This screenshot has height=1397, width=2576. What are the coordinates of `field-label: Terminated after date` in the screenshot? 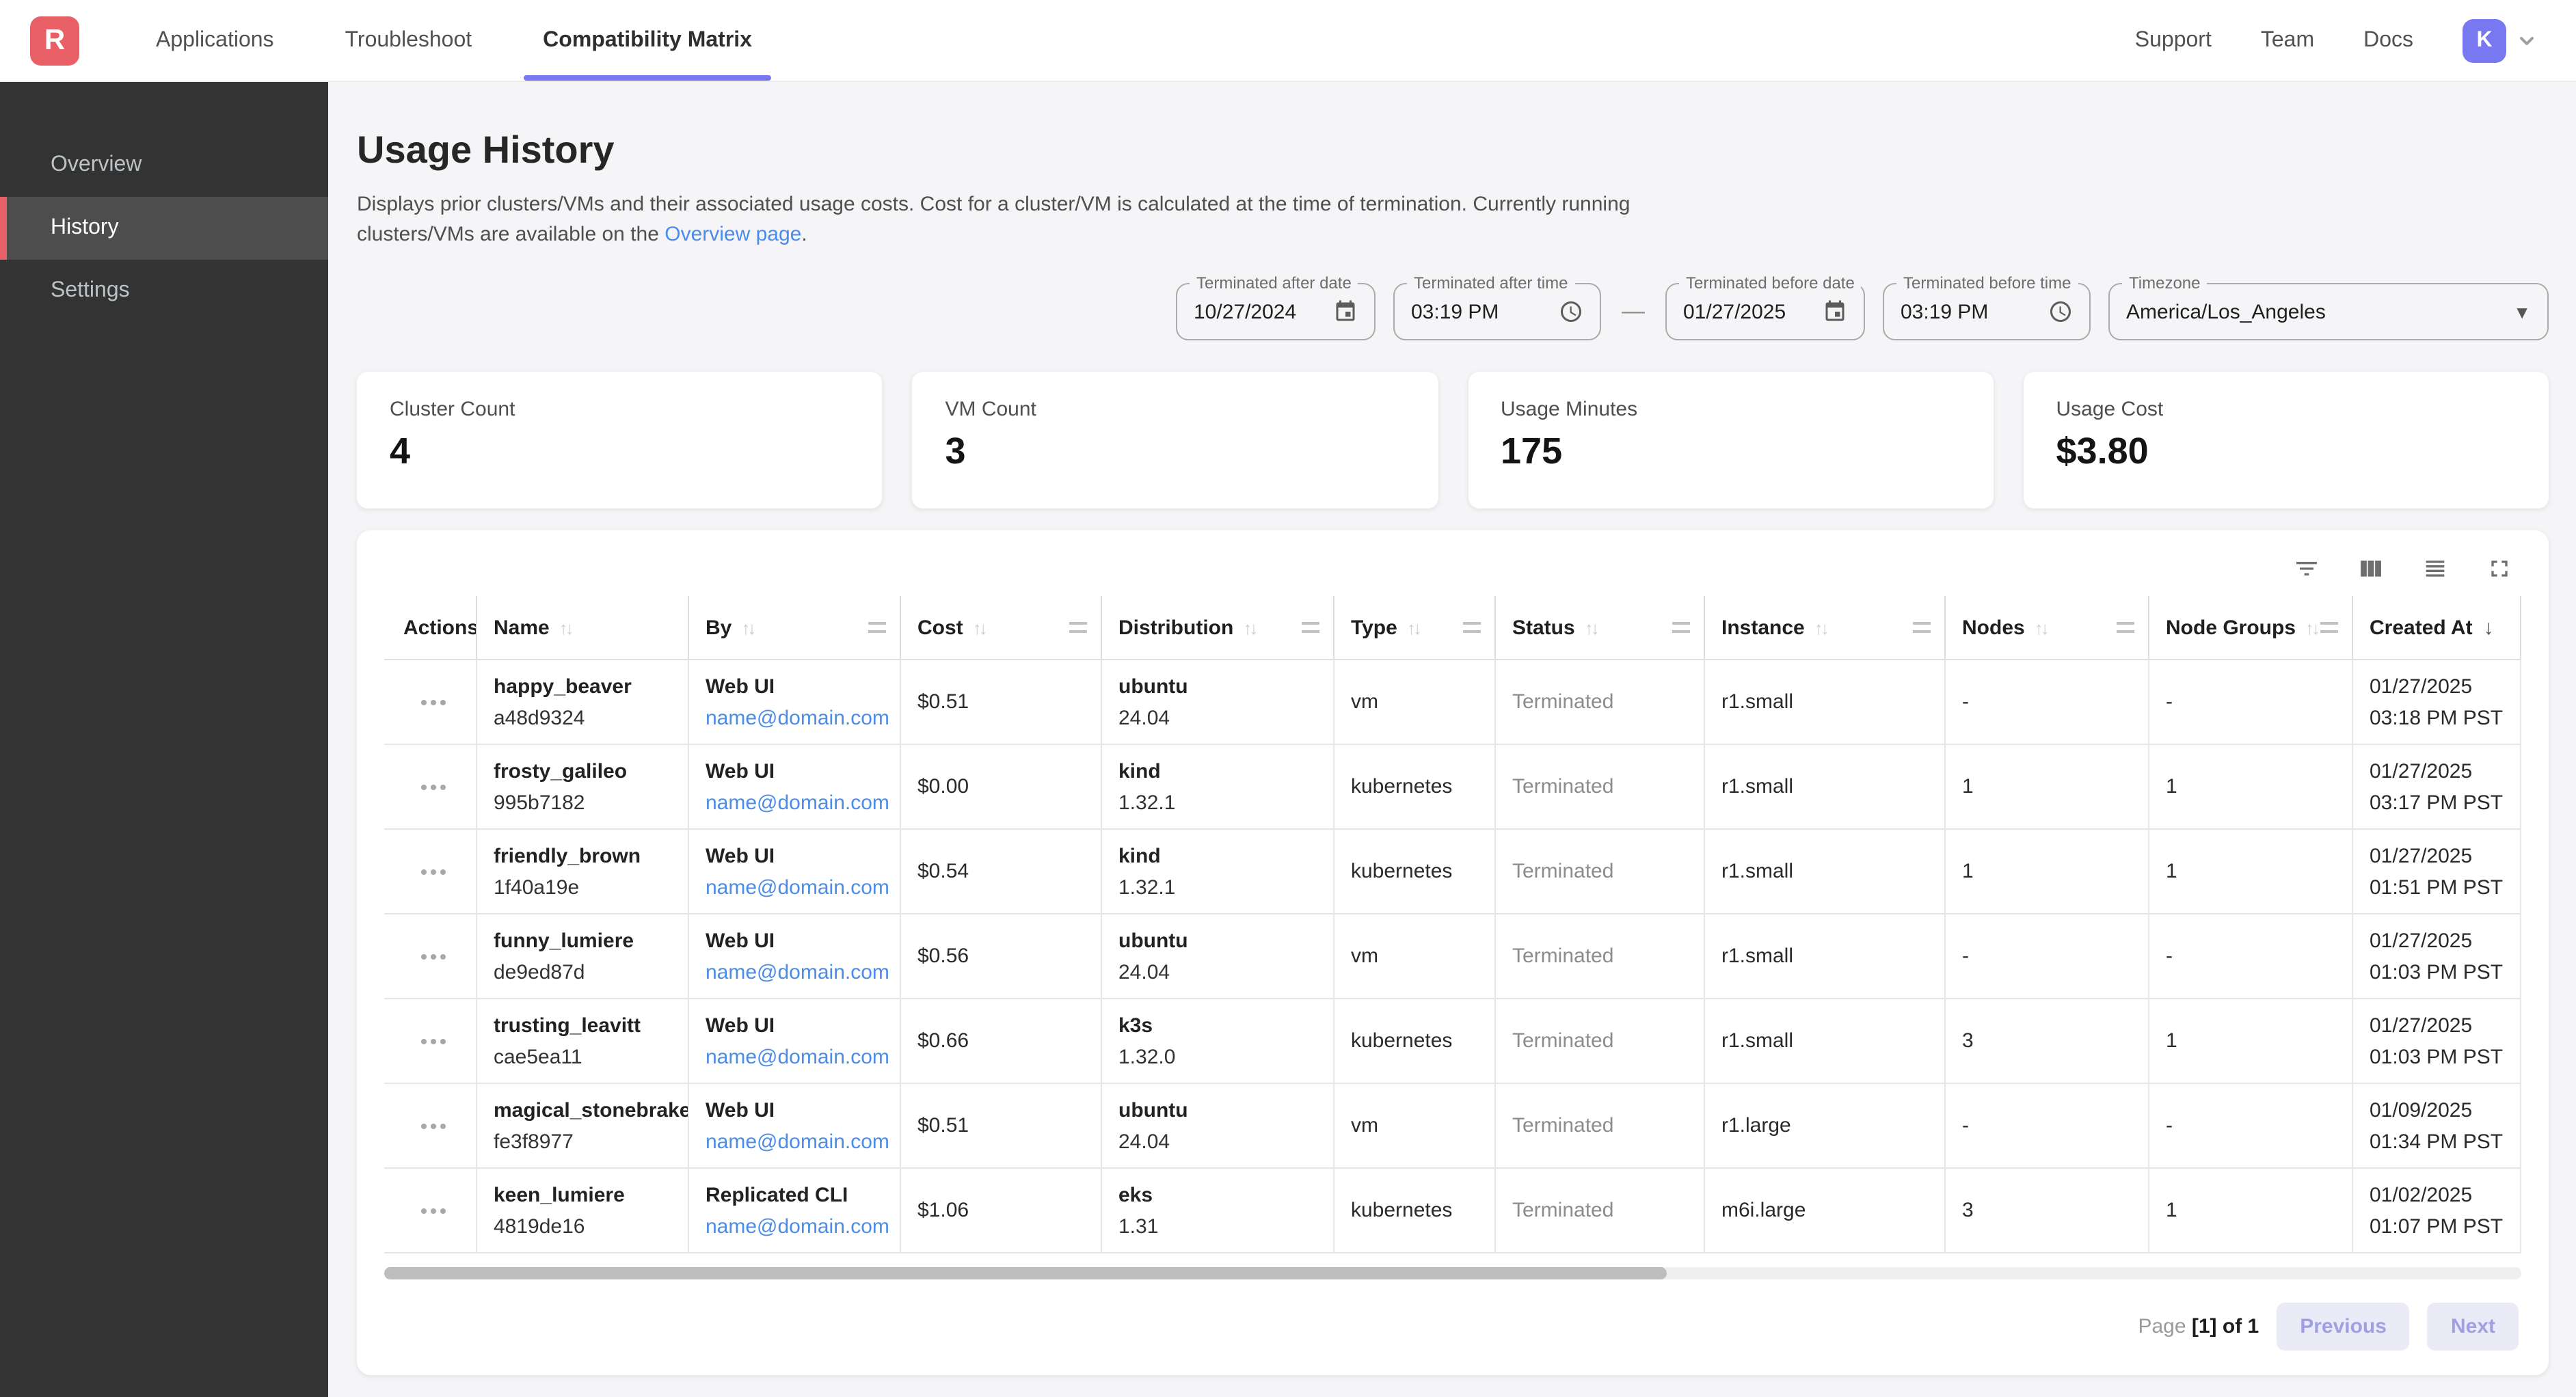 It's located at (1274, 283).